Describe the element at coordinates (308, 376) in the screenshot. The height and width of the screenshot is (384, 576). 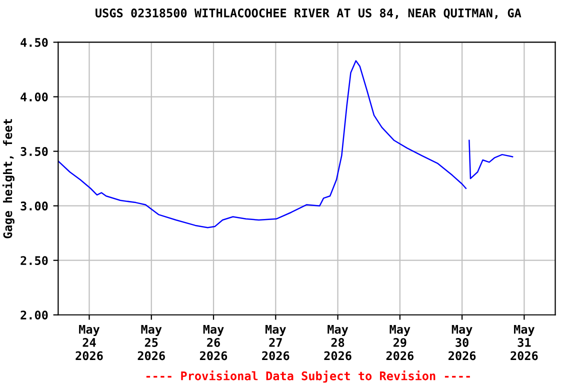
I see `text: ---- Provisional Data Subject to Revision ----` at that location.